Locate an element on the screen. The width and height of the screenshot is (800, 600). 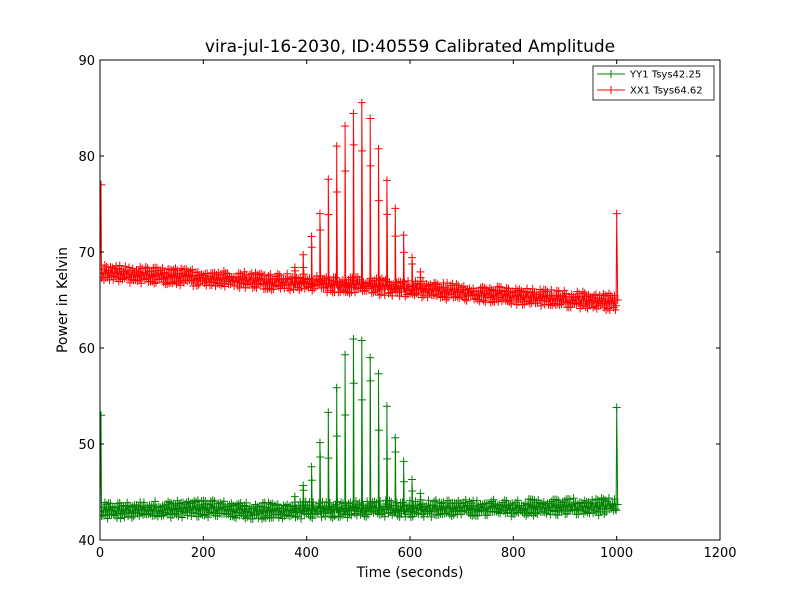
y-tick-label: 40 is located at coordinates (86, 541).